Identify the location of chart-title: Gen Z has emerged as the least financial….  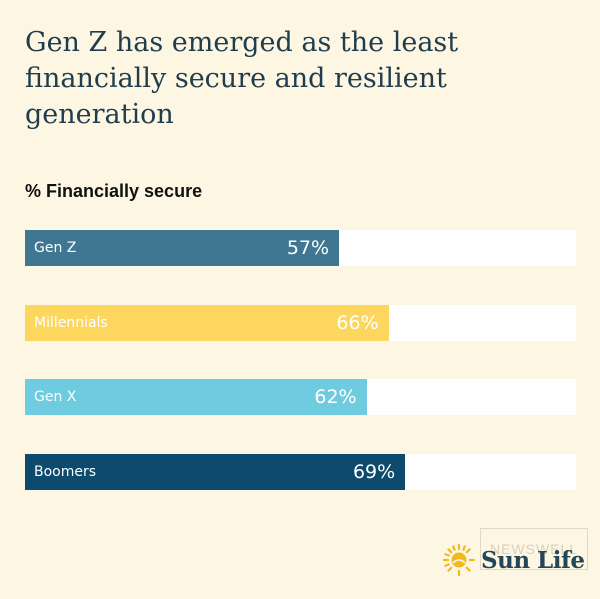
(242, 78).